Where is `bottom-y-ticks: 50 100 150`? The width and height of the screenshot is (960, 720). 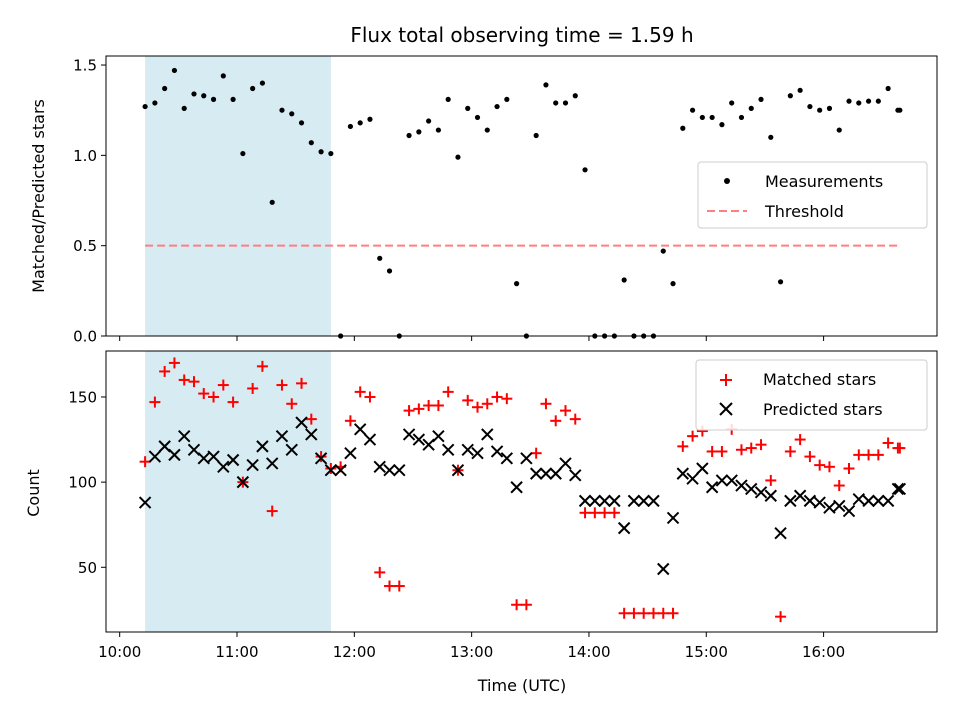
bottom-y-ticks: 50 100 150 is located at coordinates (87, 482).